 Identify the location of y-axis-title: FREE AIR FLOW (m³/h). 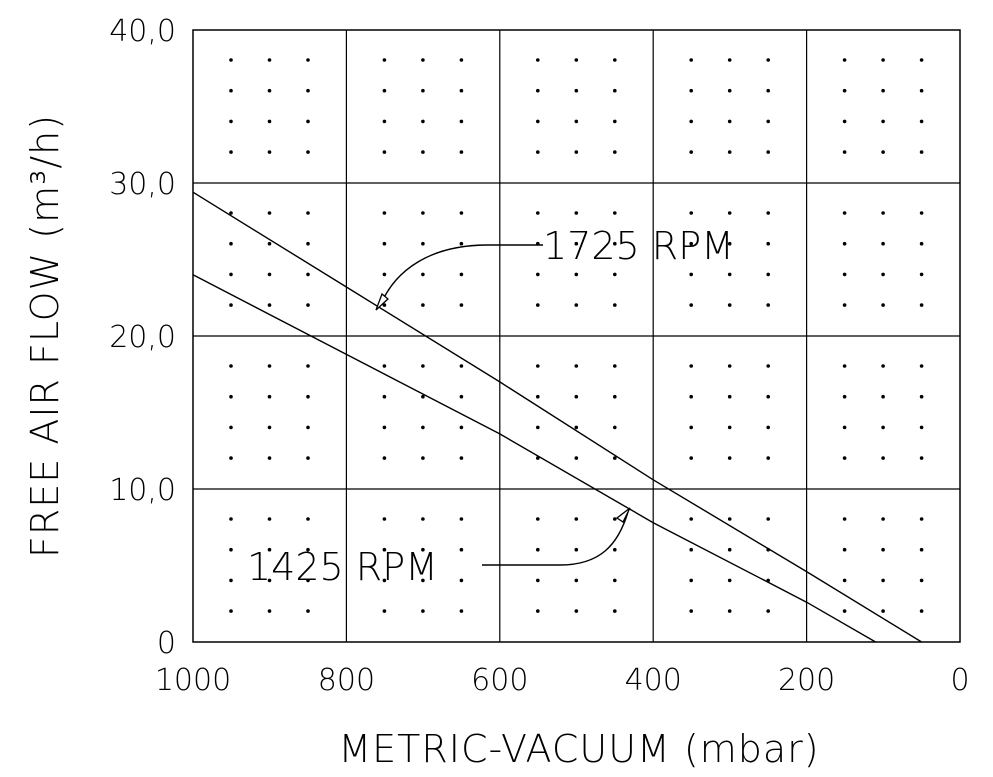
(45, 336).